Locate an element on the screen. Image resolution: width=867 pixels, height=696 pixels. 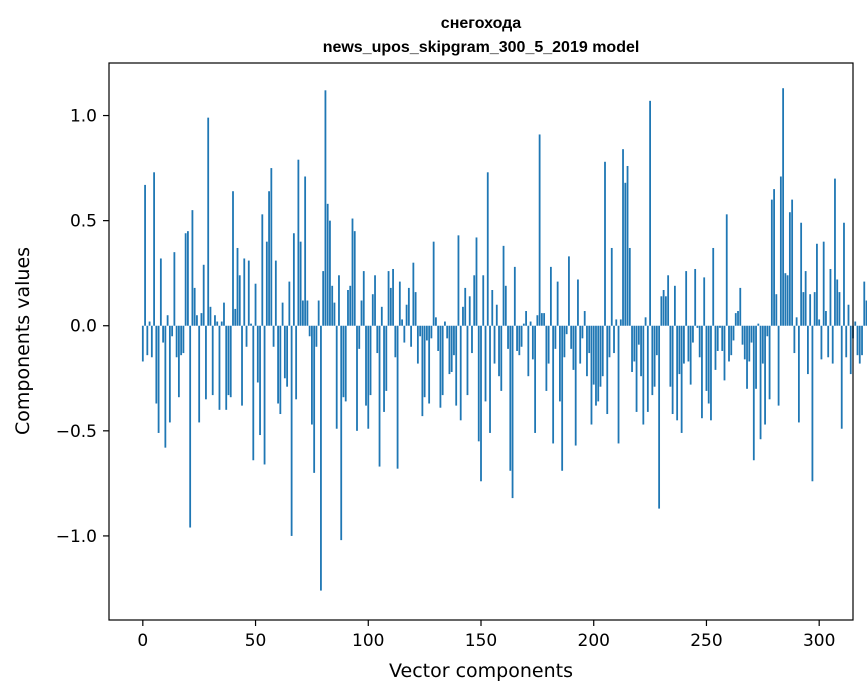
x-tick-label: 200 is located at coordinates (594, 641).